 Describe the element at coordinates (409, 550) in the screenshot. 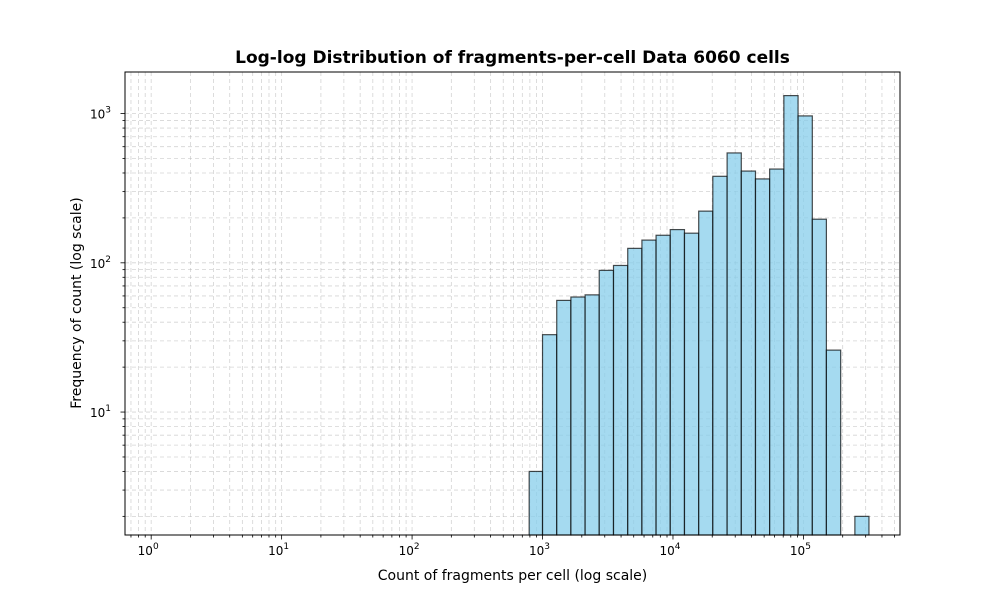

I see `x-tick-label: 10²` at that location.